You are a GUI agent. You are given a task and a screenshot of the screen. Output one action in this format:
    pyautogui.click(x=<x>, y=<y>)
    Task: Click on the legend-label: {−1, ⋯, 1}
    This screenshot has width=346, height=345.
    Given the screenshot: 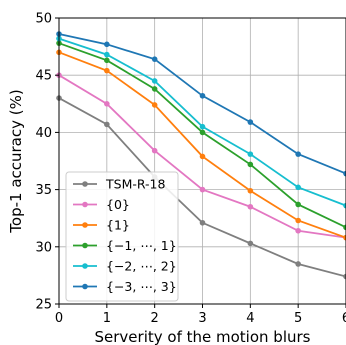 What is the action you would take?
    pyautogui.click(x=141, y=245)
    